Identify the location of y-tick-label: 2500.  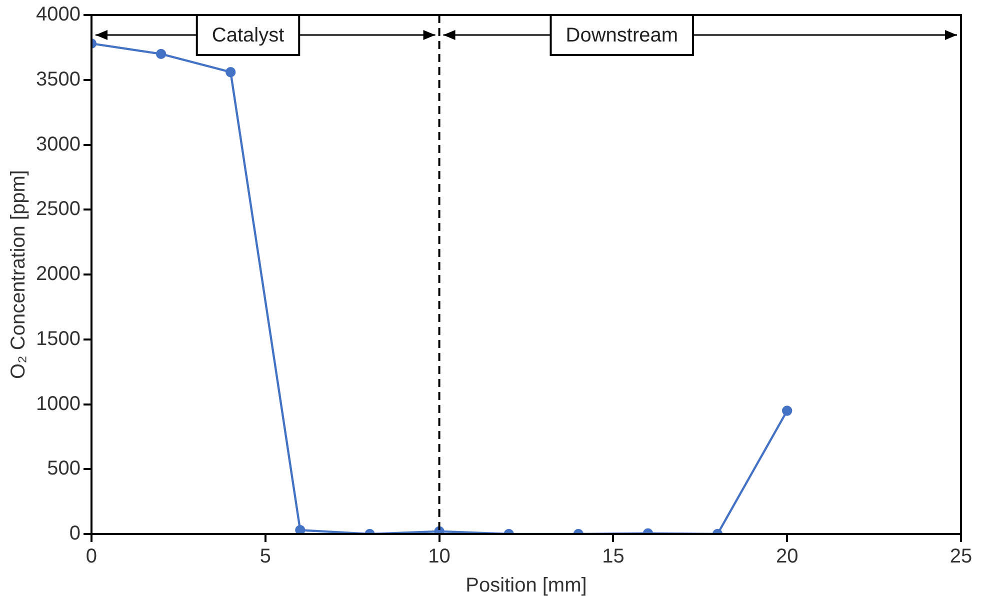
(58, 209).